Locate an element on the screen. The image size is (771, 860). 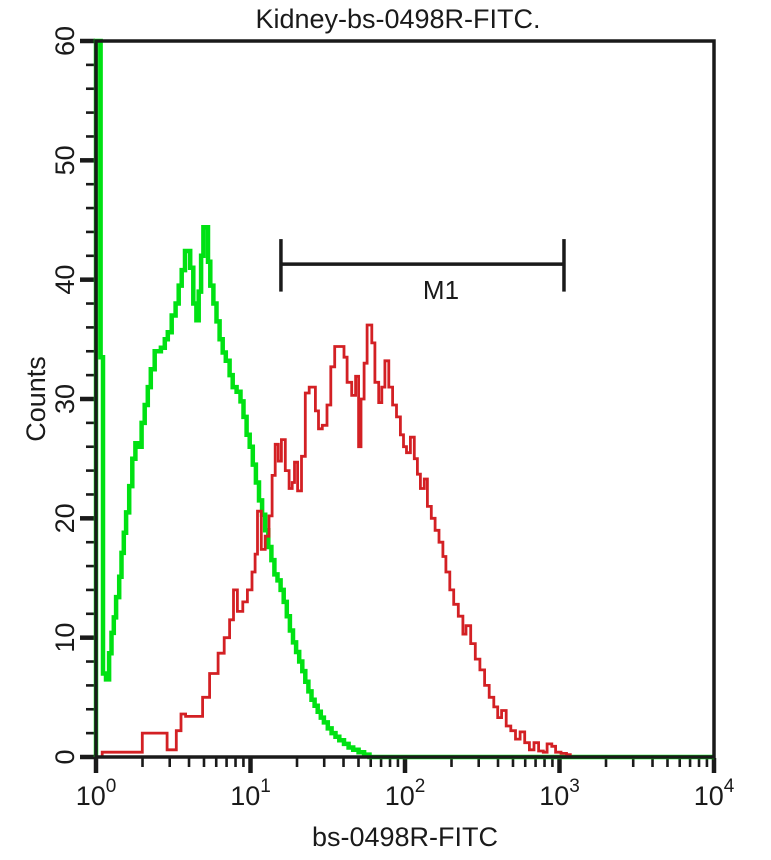
m1-gate-label: M1 is located at coordinates (441, 290).